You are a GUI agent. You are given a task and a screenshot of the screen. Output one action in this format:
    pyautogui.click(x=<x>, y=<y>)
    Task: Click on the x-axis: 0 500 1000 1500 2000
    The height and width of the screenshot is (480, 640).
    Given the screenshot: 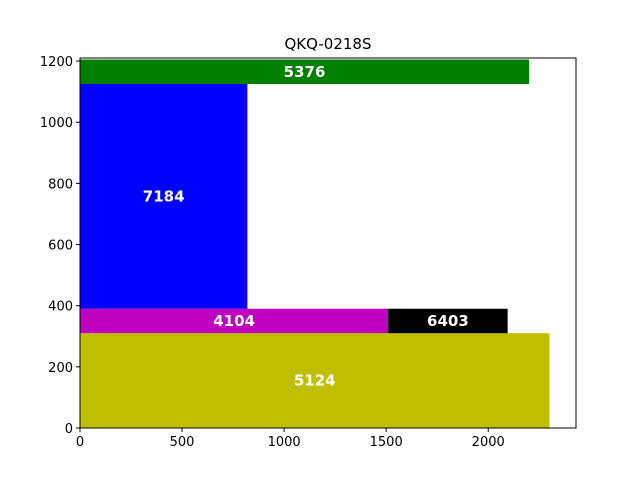 What is the action you would take?
    pyautogui.click(x=290, y=439)
    